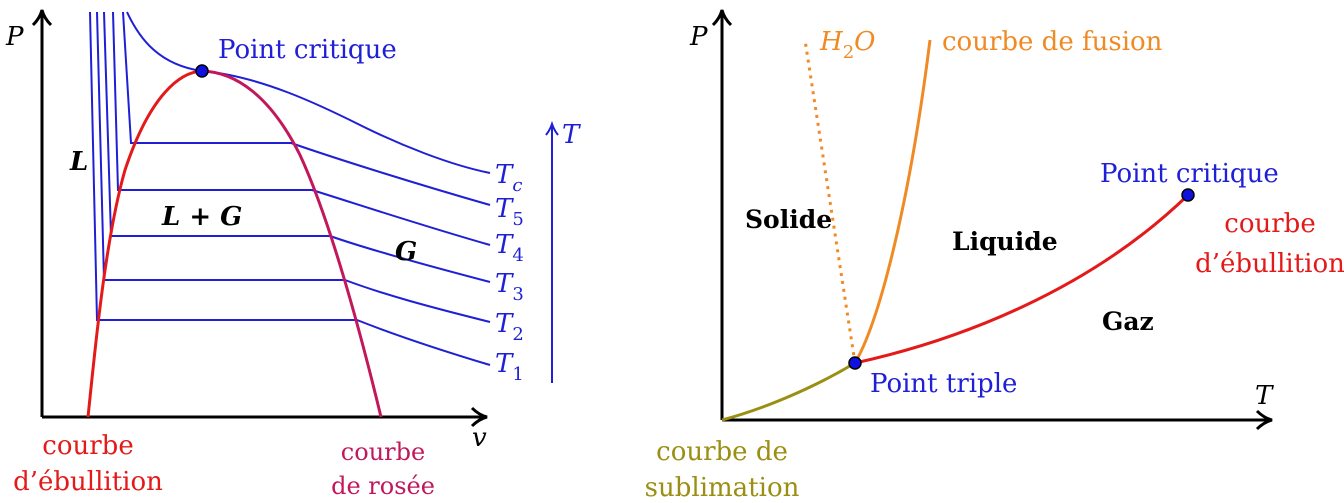 This screenshot has width=1344, height=503. What do you see at coordinates (406, 252) in the screenshot?
I see `region-gas-label: G` at bounding box center [406, 252].